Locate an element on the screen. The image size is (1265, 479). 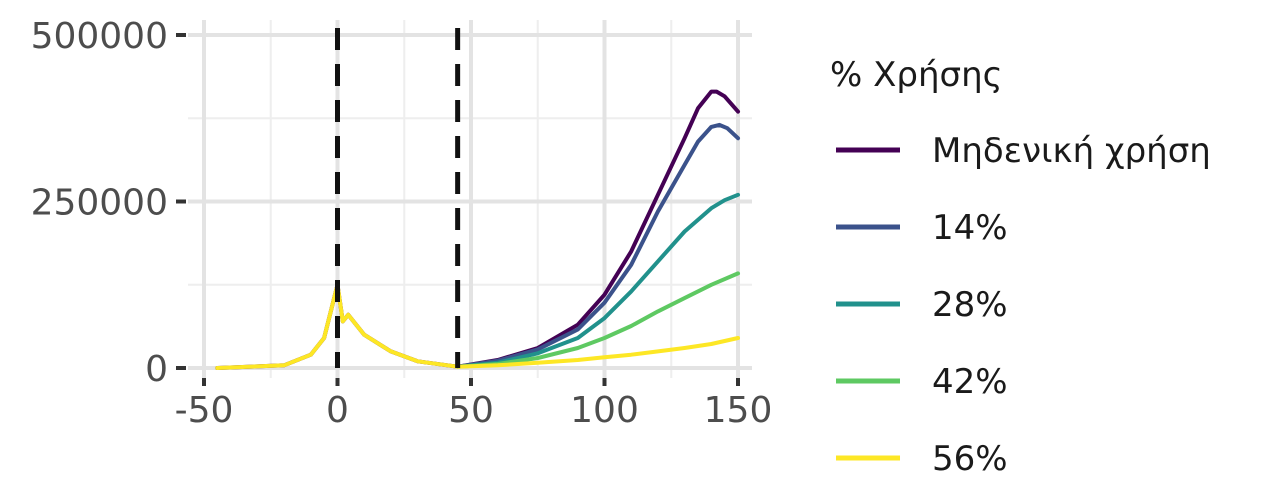
legend-label-3: 42% is located at coordinates (970, 382).